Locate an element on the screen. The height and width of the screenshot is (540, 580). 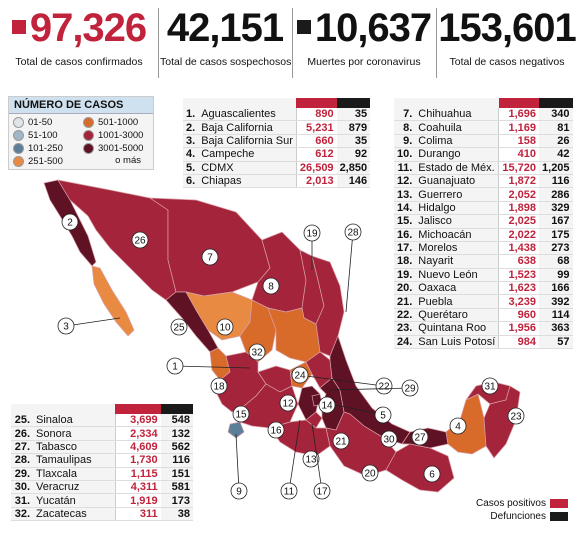
state-deaths: 340 is located at coordinates (556, 115).